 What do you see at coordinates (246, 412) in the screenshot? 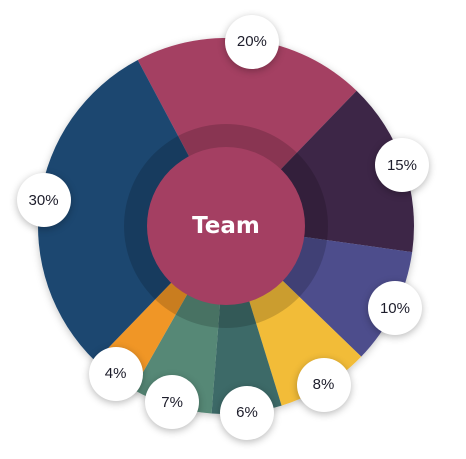
I see `slice-percent-label: 6%` at bounding box center [246, 412].